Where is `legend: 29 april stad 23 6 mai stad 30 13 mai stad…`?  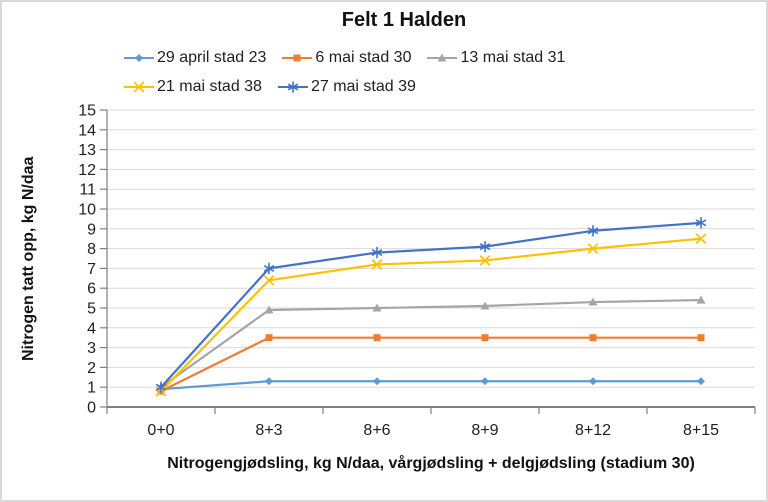 legend: 29 april stad 23 6 mai stad 30 13 mai stad… is located at coordinates (389, 72).